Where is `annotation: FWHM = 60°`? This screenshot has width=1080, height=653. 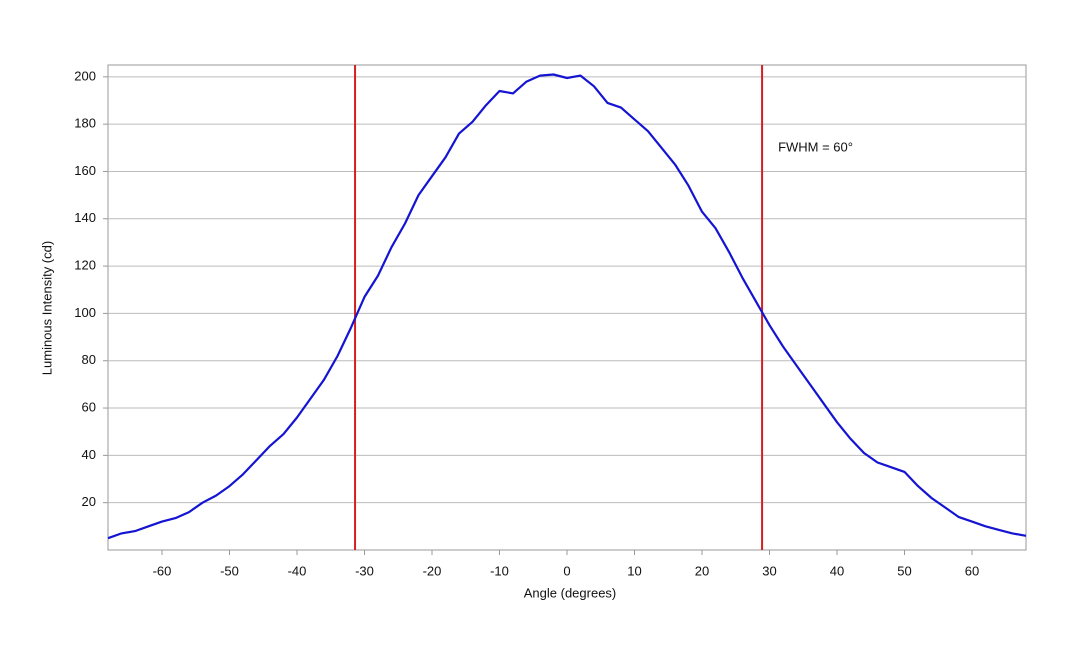
annotation: FWHM = 60° is located at coordinates (815, 146).